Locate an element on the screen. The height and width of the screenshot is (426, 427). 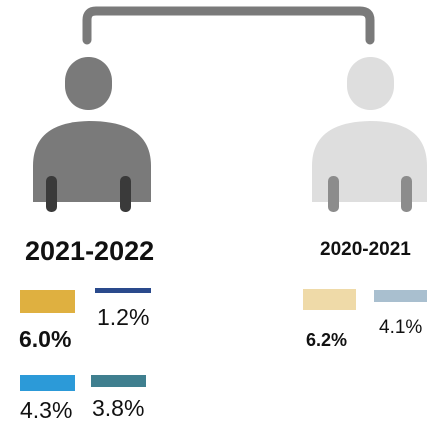
value-label: 1.2% is located at coordinates (123, 317).